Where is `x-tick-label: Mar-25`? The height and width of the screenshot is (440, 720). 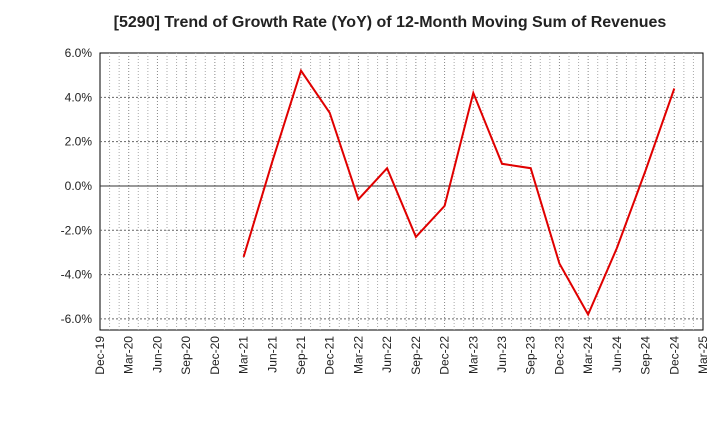 x-tick-label: Mar-25 is located at coordinates (703, 355).